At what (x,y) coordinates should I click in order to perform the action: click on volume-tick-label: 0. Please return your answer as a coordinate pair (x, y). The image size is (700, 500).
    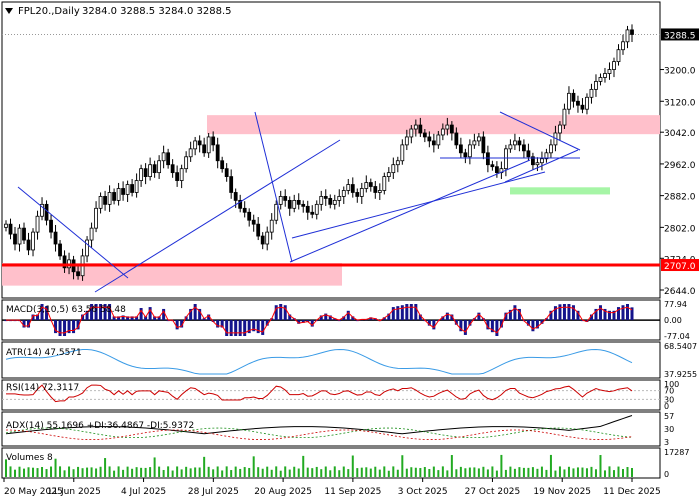
    Looking at the image, I should click on (666, 474).